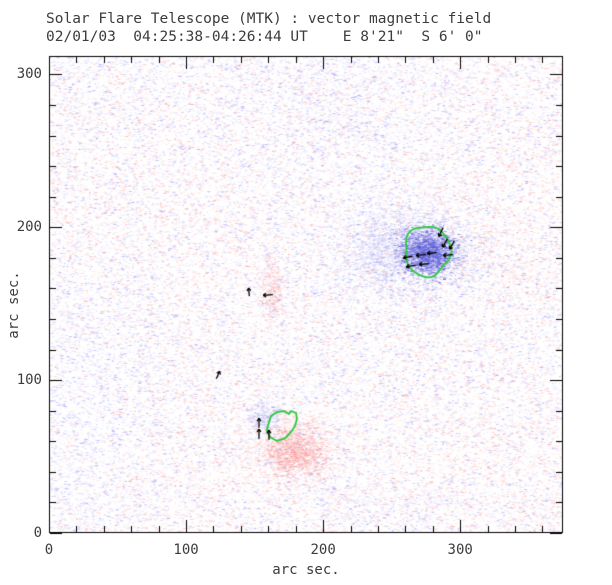 Image resolution: width=612 pixels, height=585 pixels. Describe the element at coordinates (37, 533) in the screenshot. I see `y-tick-label-0: 0` at that location.